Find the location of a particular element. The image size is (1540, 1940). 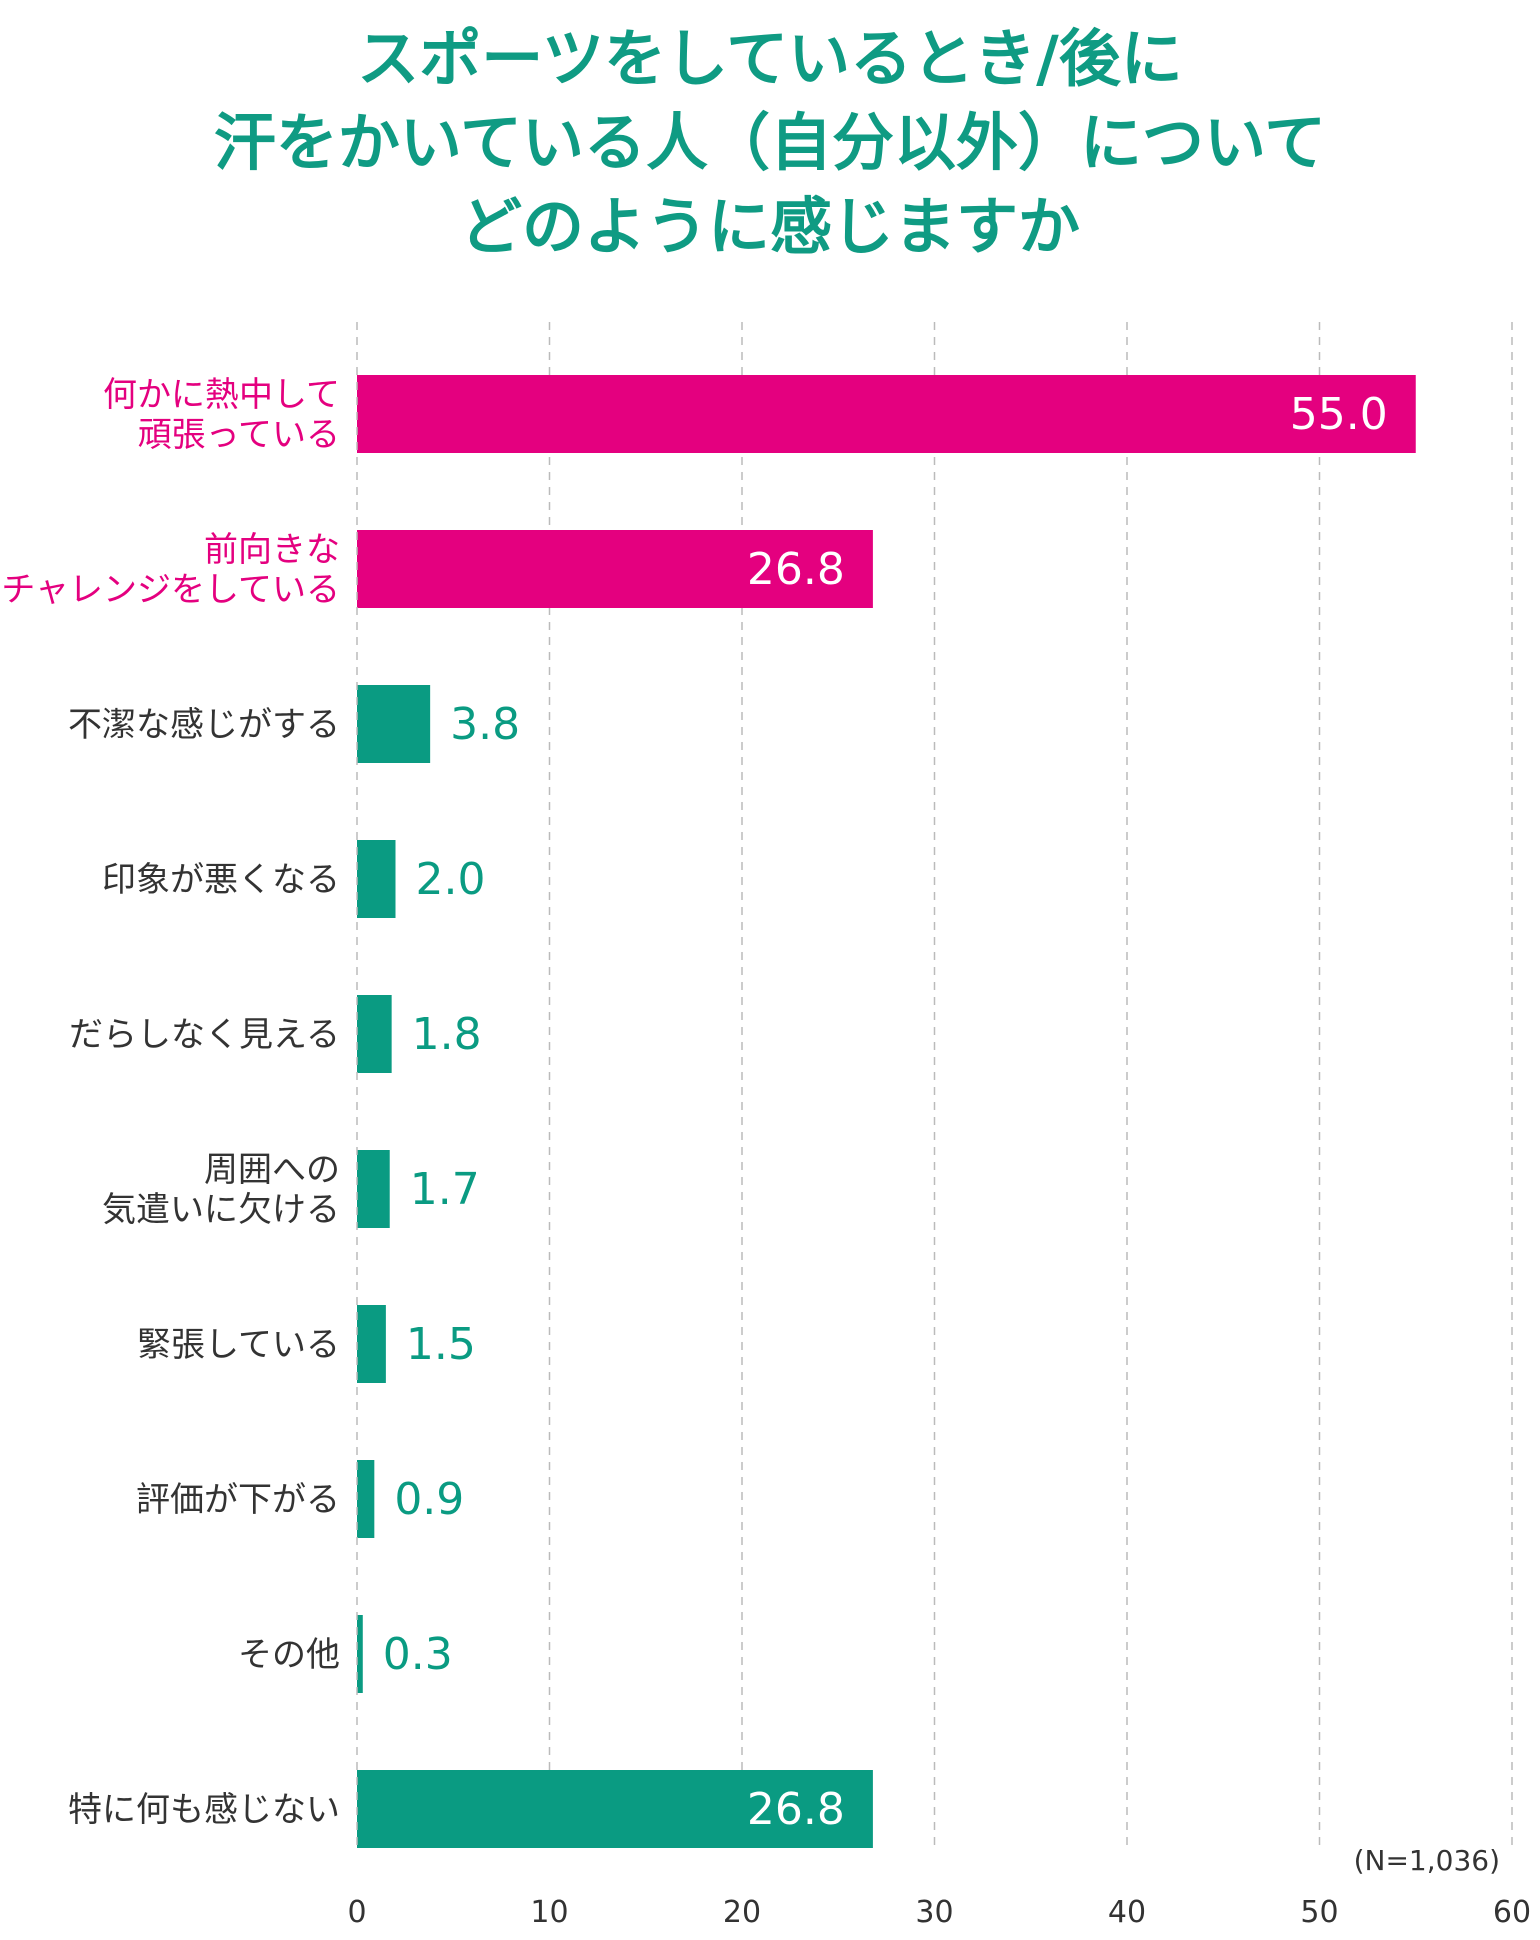

value-label: 1.5 is located at coordinates (441, 1344).